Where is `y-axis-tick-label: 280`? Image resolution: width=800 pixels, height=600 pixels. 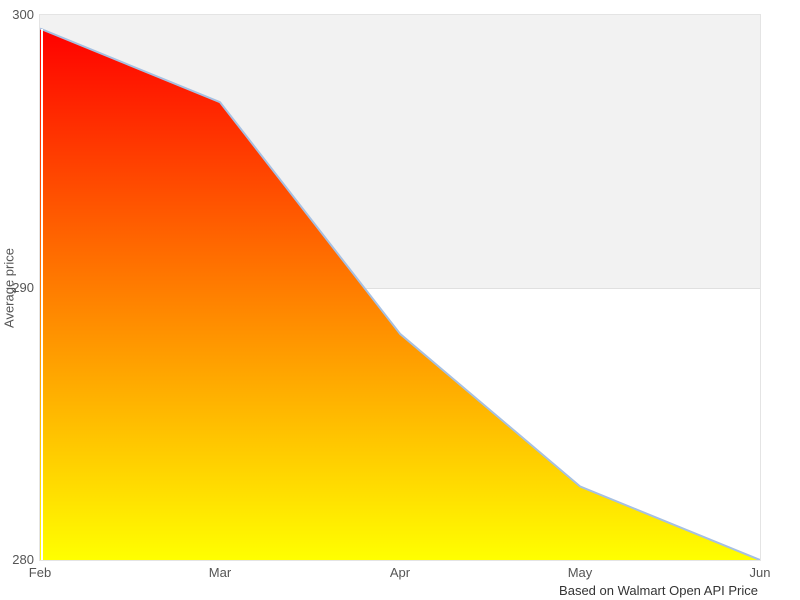
y-axis-tick-label: 280 is located at coordinates (23, 559).